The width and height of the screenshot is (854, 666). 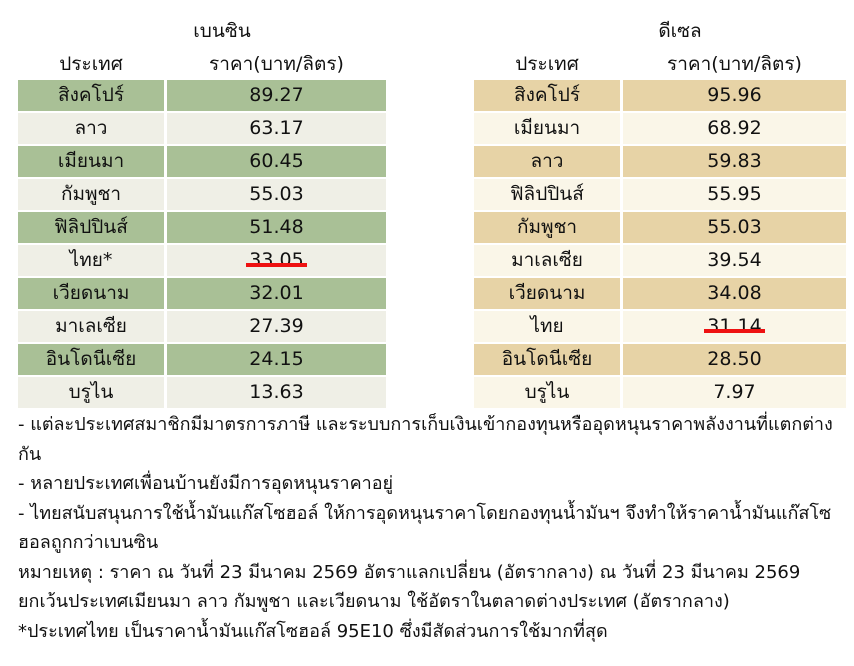 I want to click on table-row: สิงคโปร์ 95.96, so click(x=660, y=95).